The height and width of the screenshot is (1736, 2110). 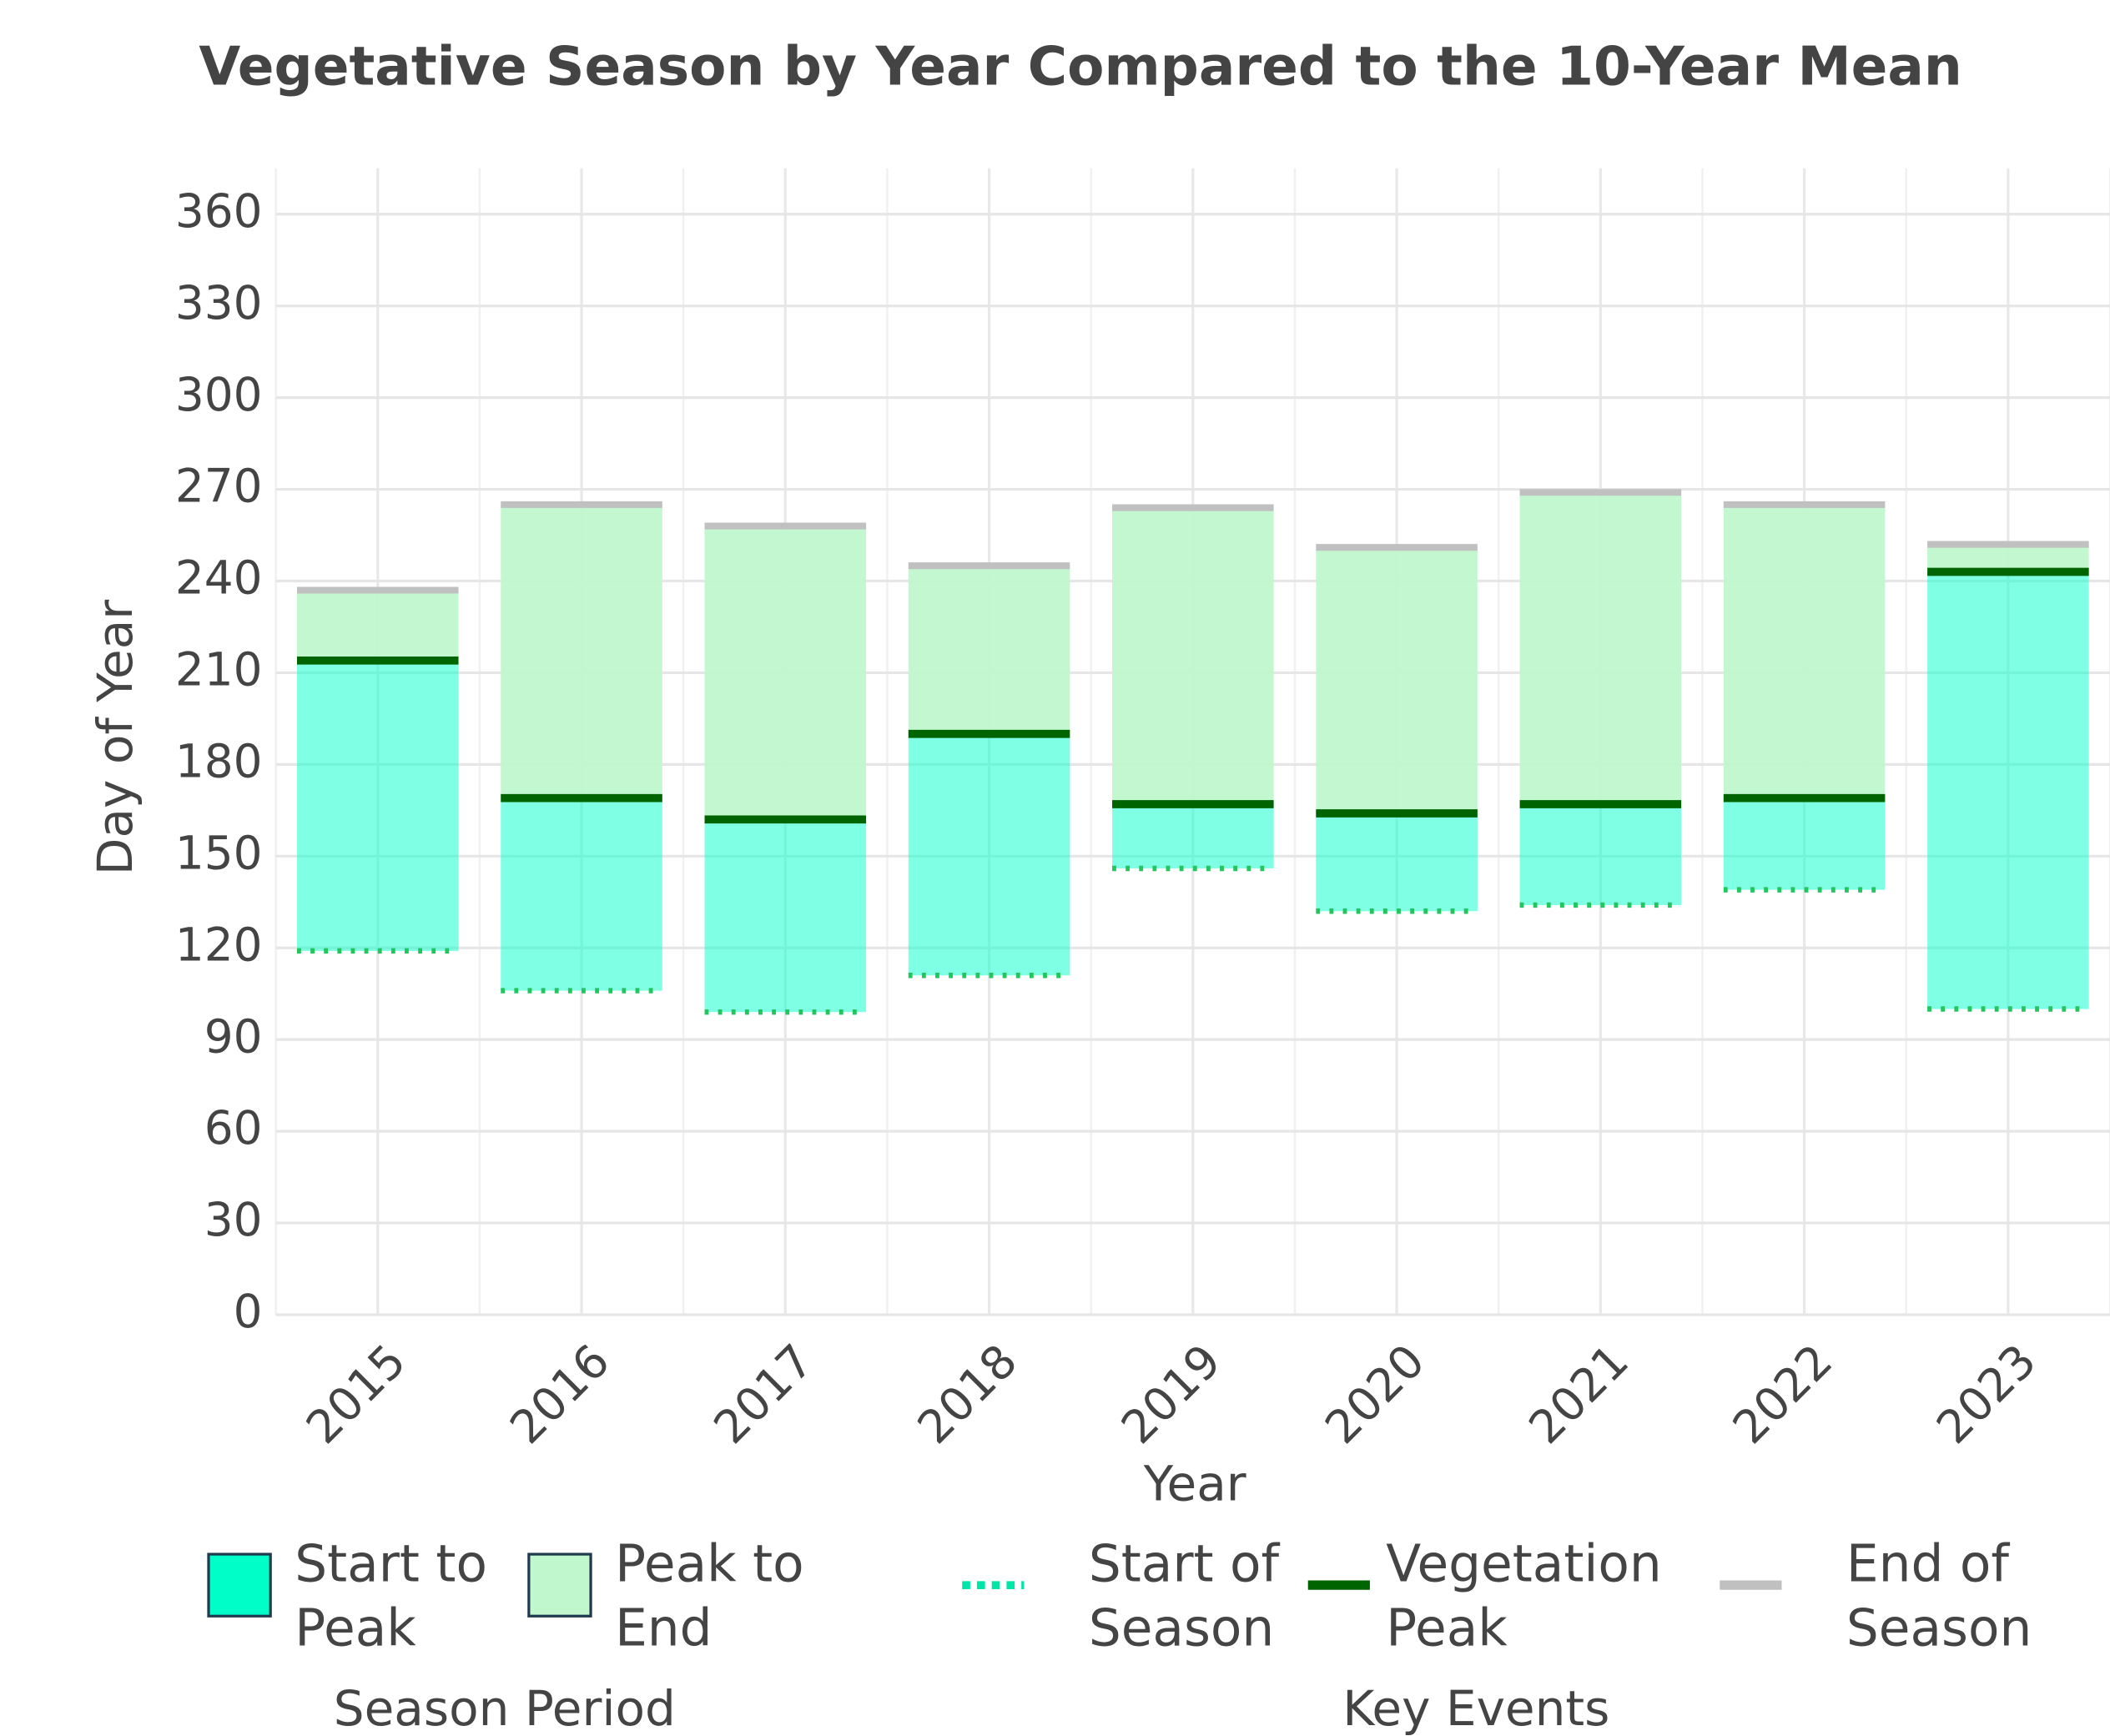 I want to click on legend-label: Peak to End, so click(x=709, y=1595).